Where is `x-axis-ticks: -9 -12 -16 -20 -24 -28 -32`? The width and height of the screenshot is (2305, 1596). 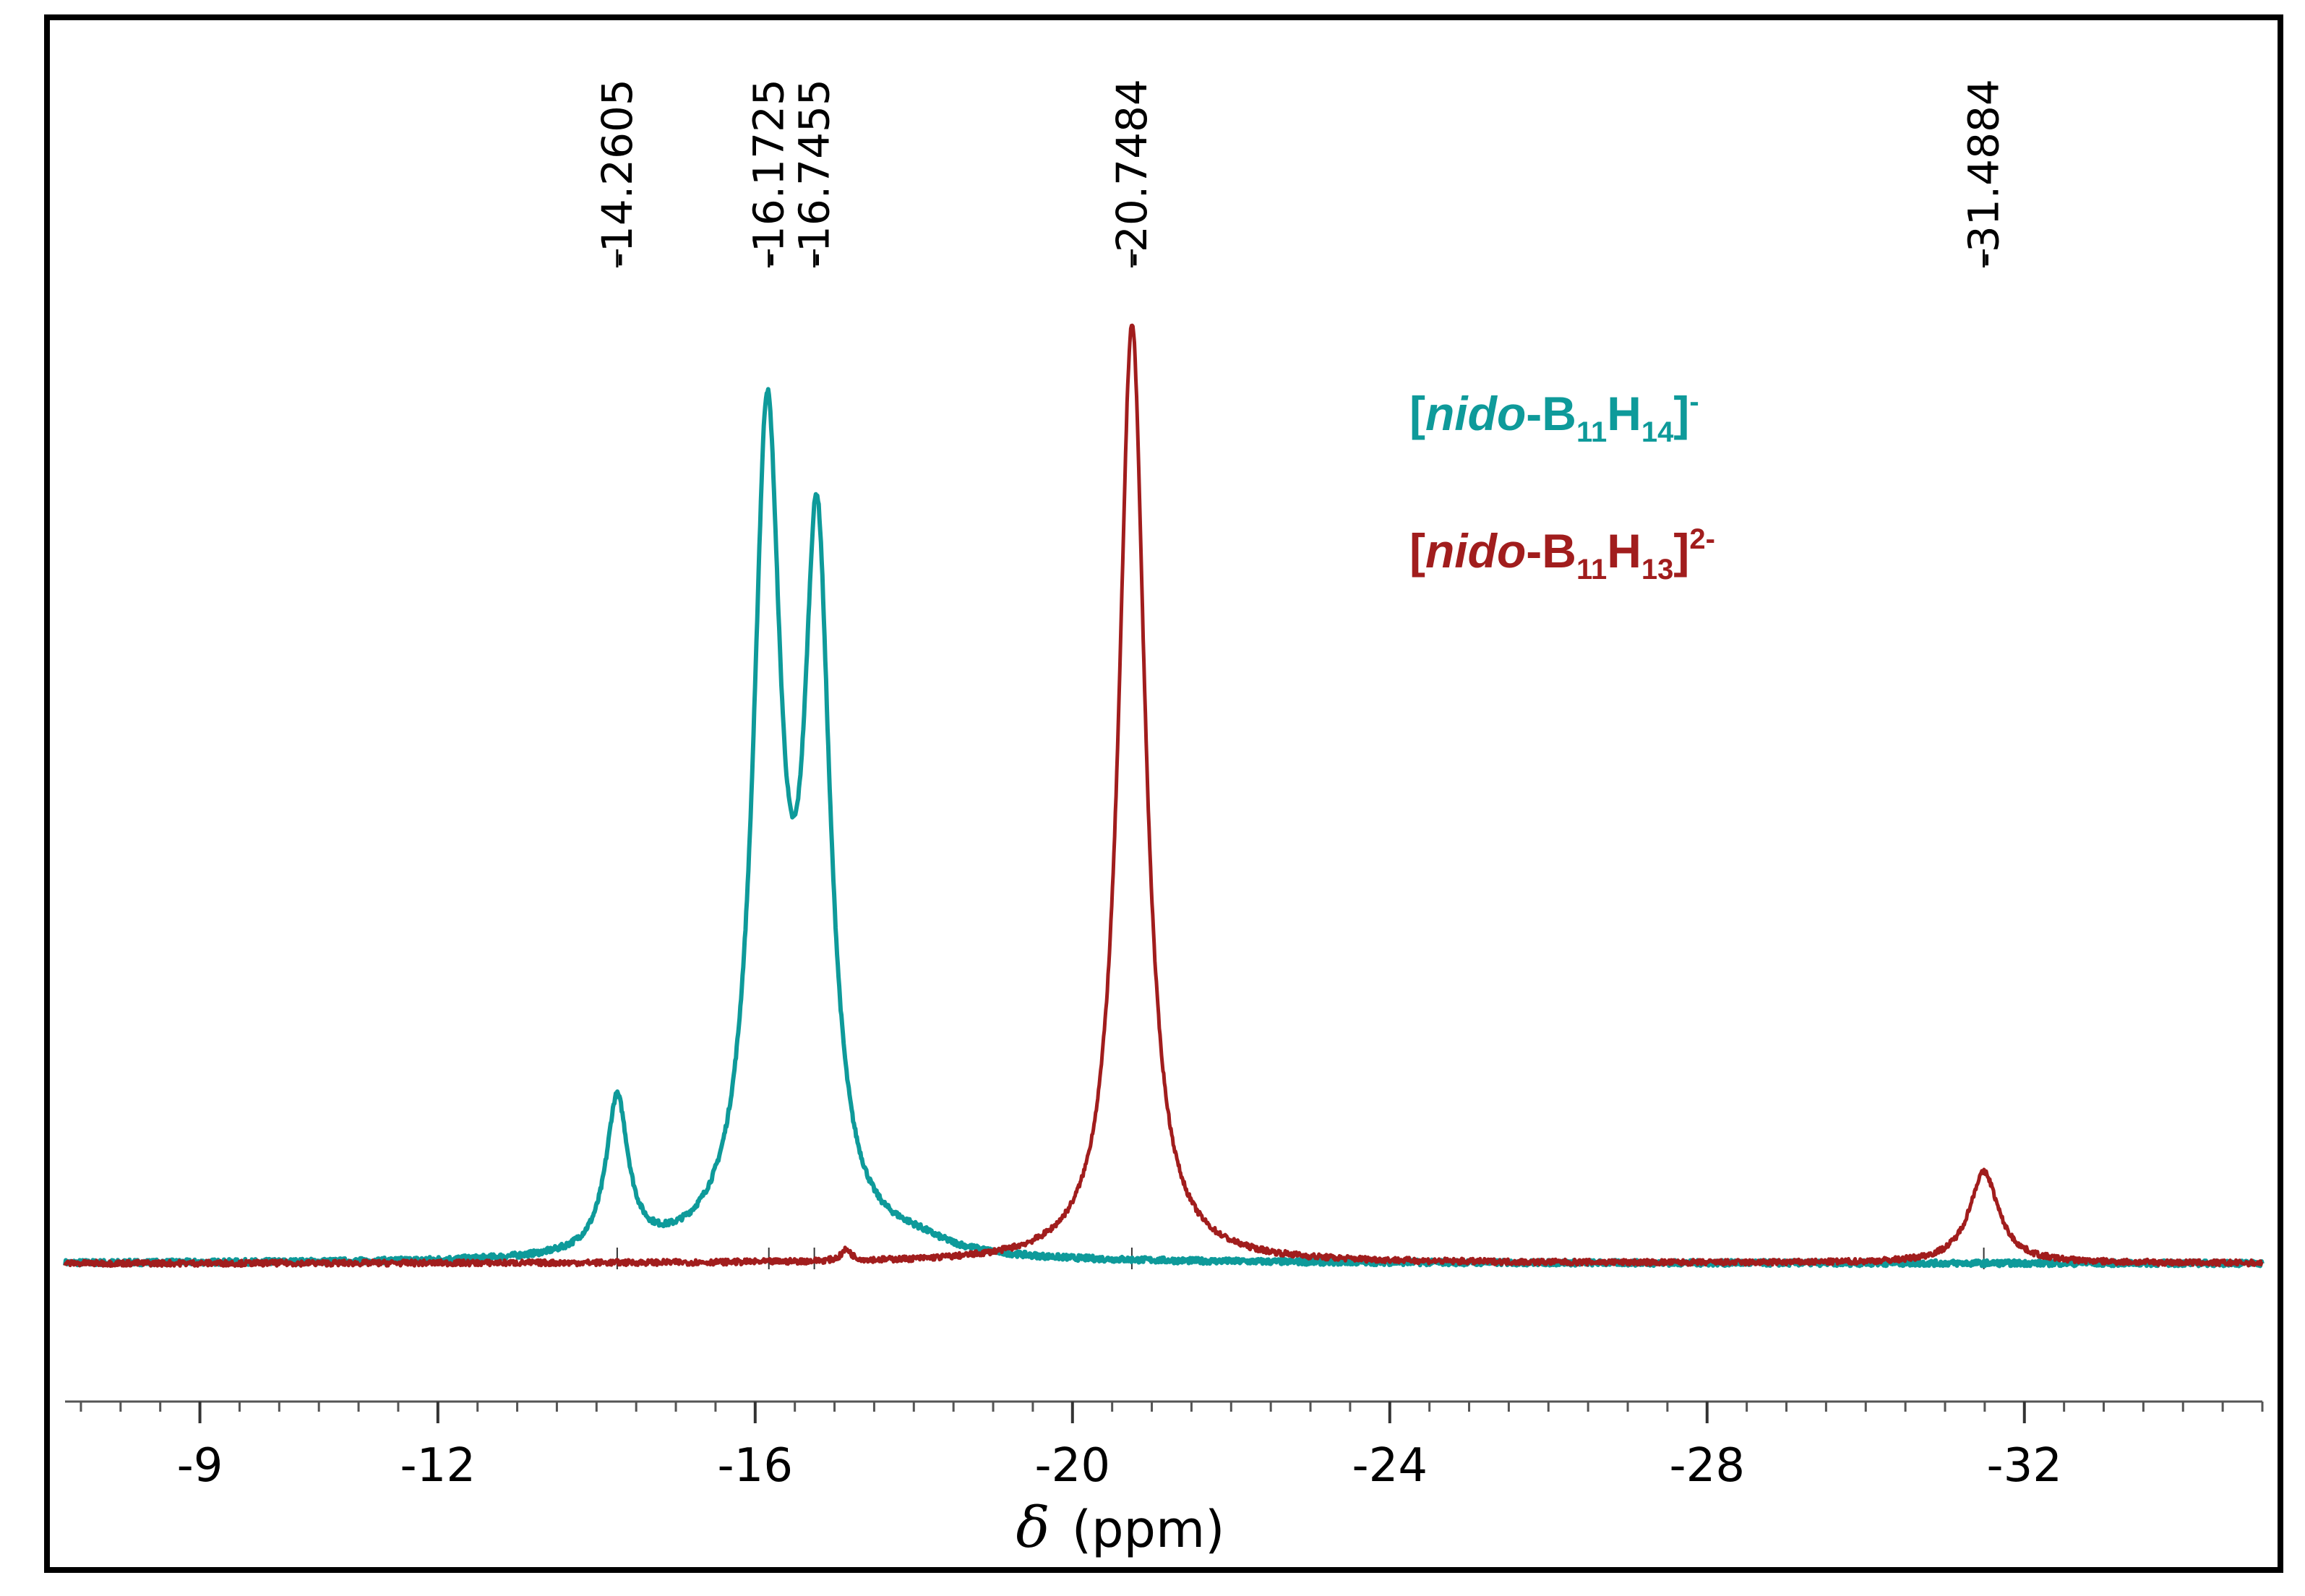
x-axis-ticks: -9 -12 -16 -20 -24 -28 -32 is located at coordinates (1172, 1447).